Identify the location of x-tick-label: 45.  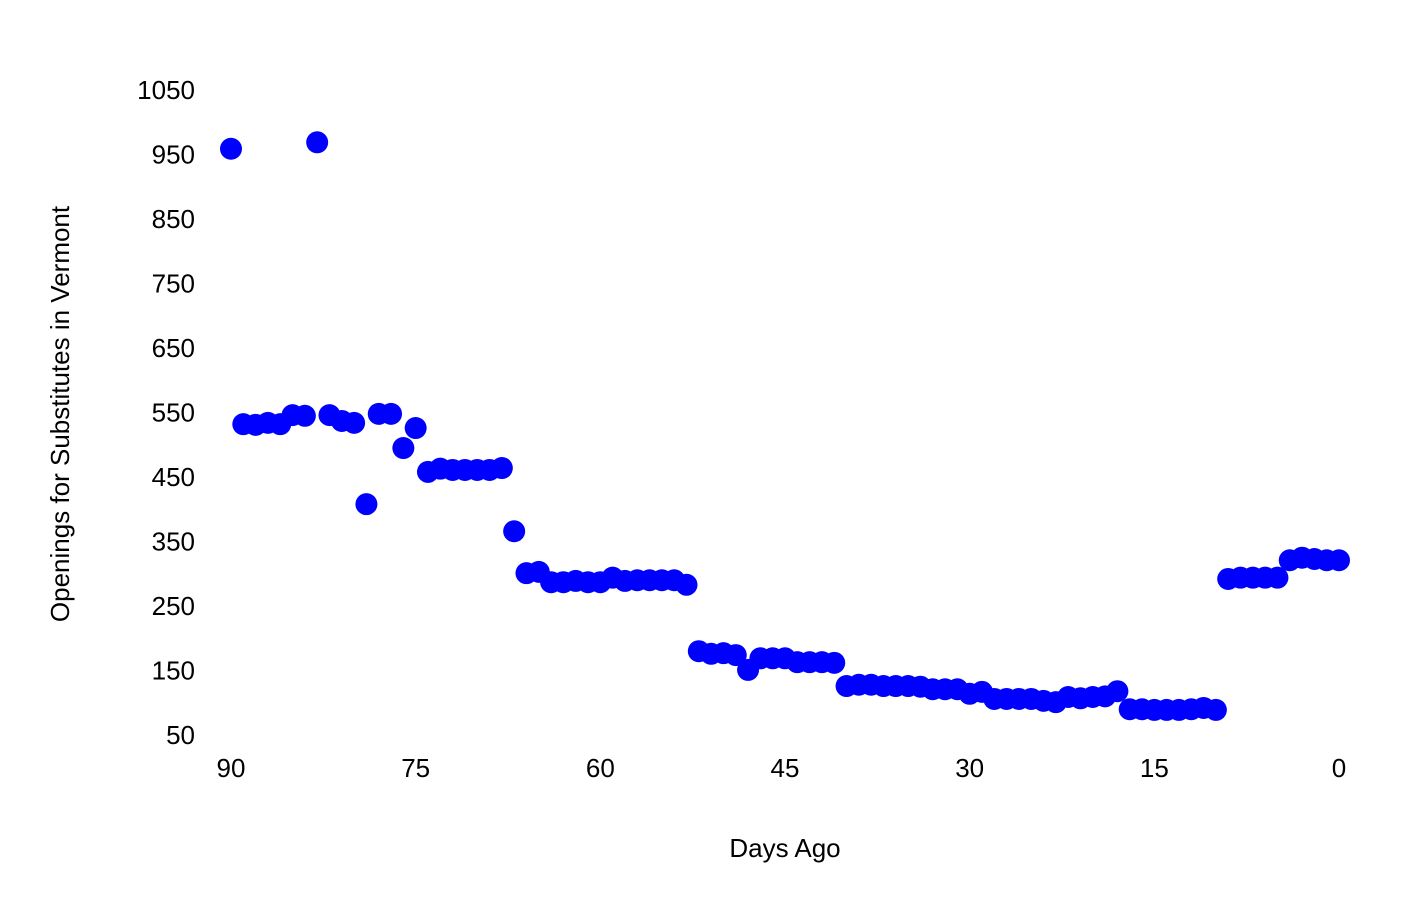
(785, 768).